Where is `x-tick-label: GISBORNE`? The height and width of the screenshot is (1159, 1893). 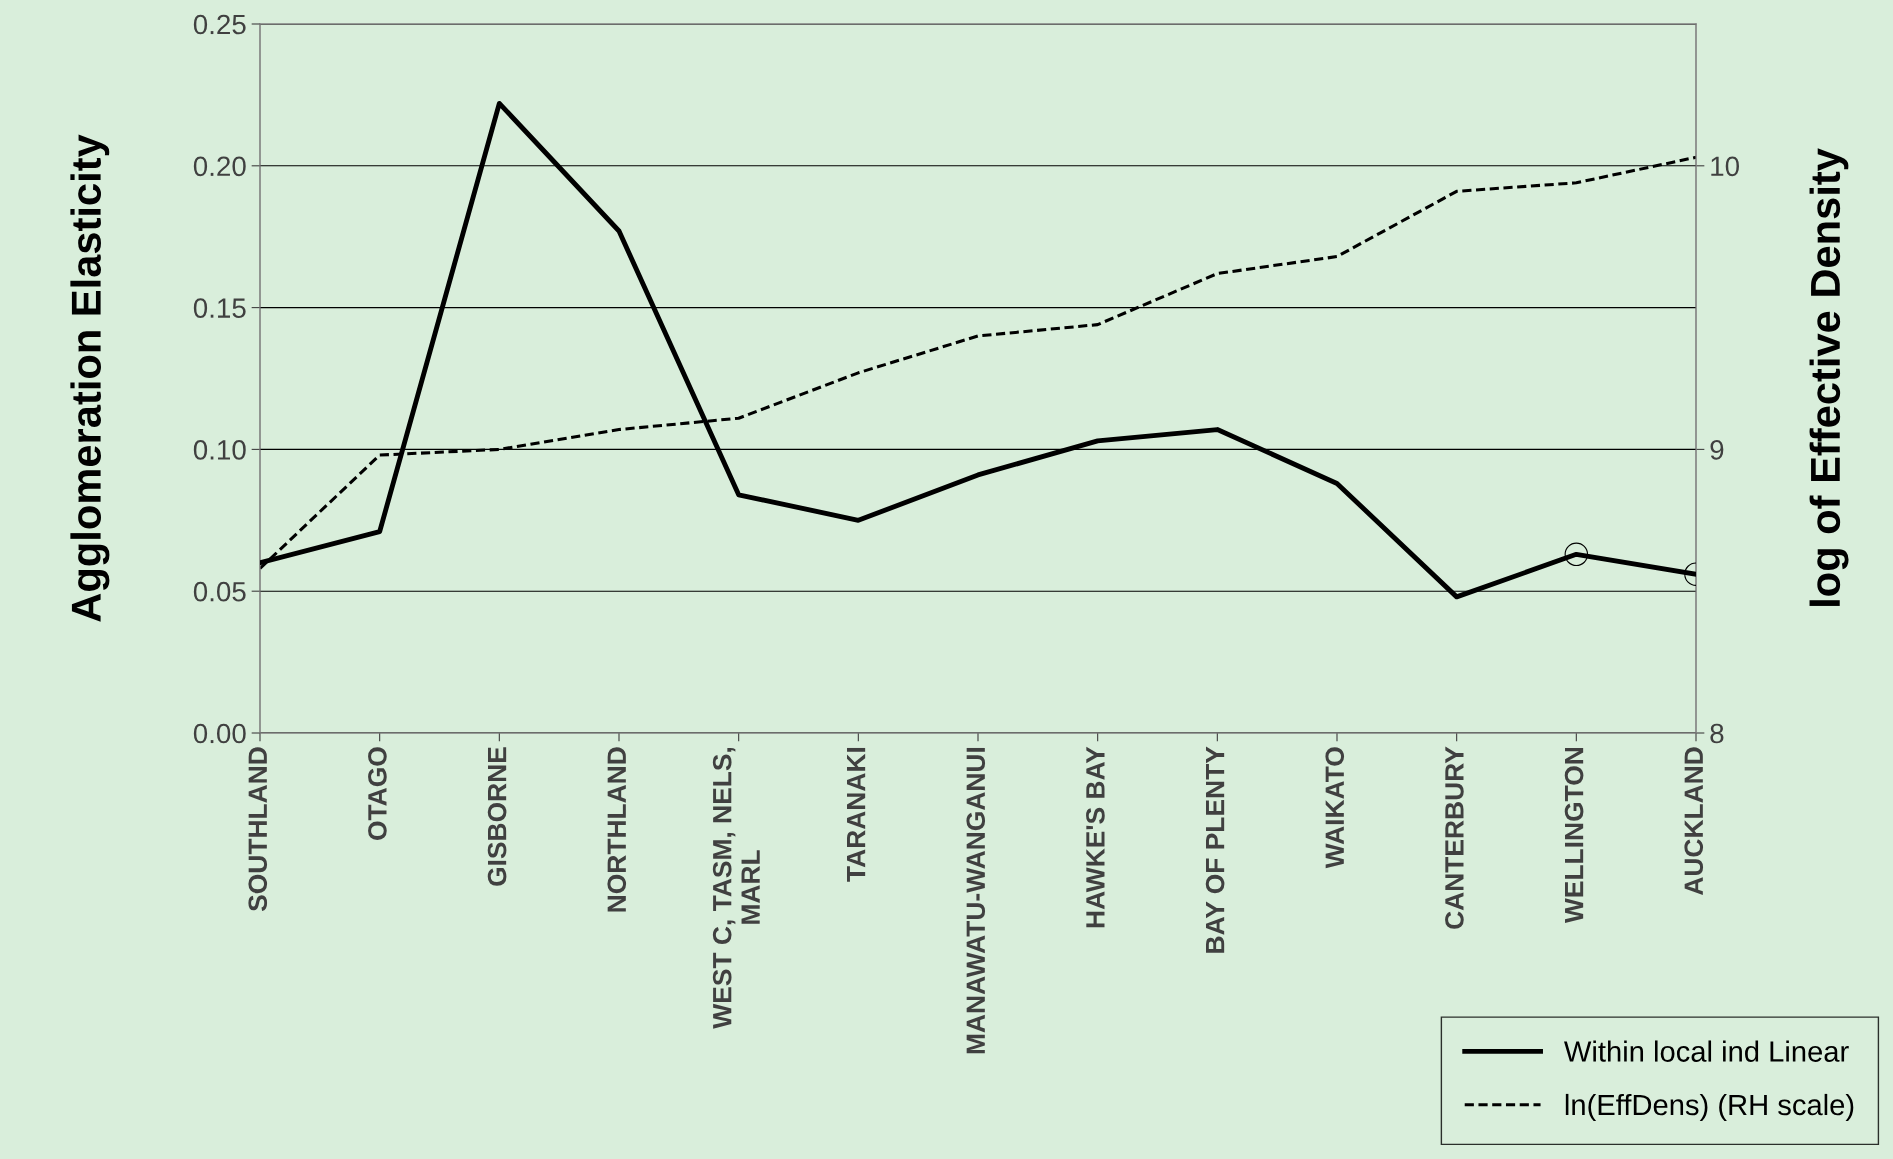 x-tick-label: GISBORNE is located at coordinates (497, 816).